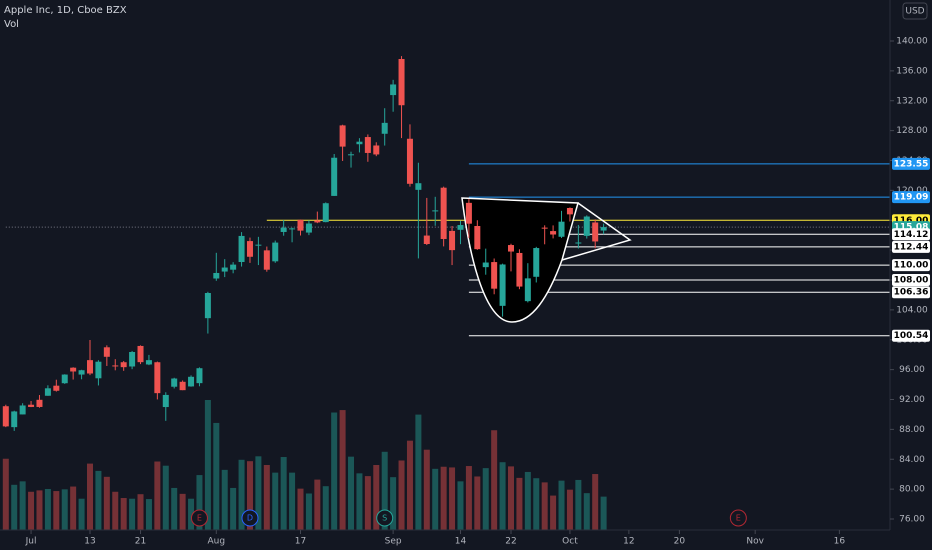 The width and height of the screenshot is (932, 550). I want to click on currency: USD, so click(914, 12).